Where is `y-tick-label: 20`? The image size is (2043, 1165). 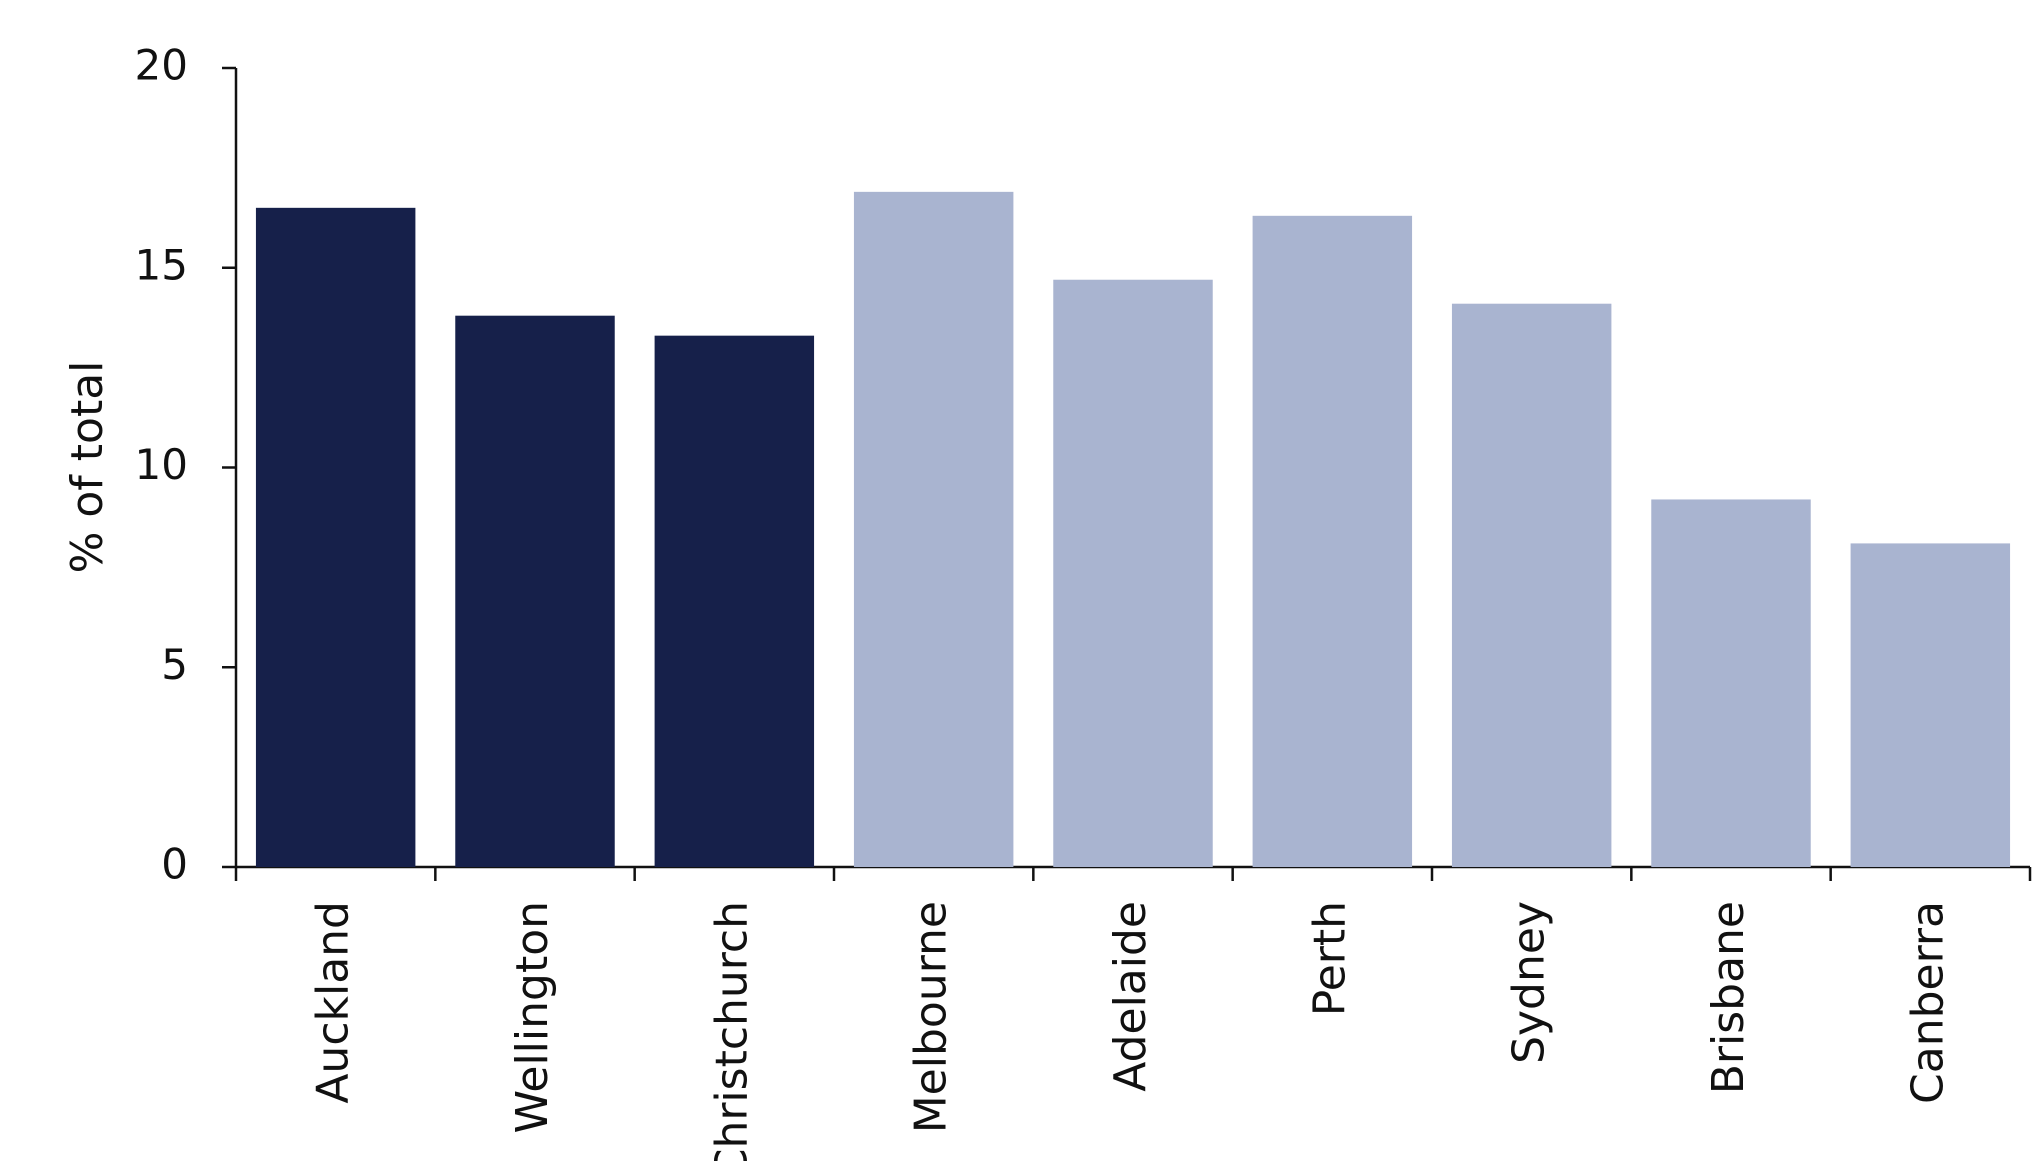 y-tick-label: 20 is located at coordinates (161, 65).